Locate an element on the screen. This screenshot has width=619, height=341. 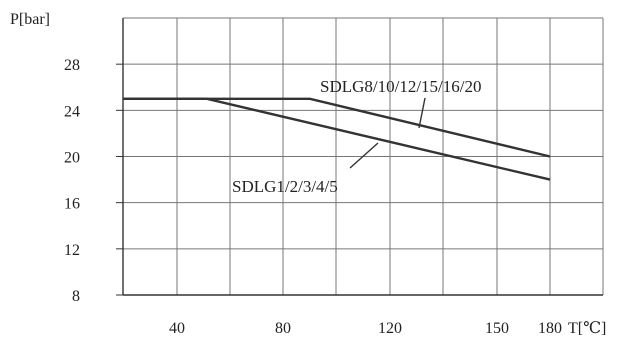
y-tick-label: 16 is located at coordinates (72, 204).